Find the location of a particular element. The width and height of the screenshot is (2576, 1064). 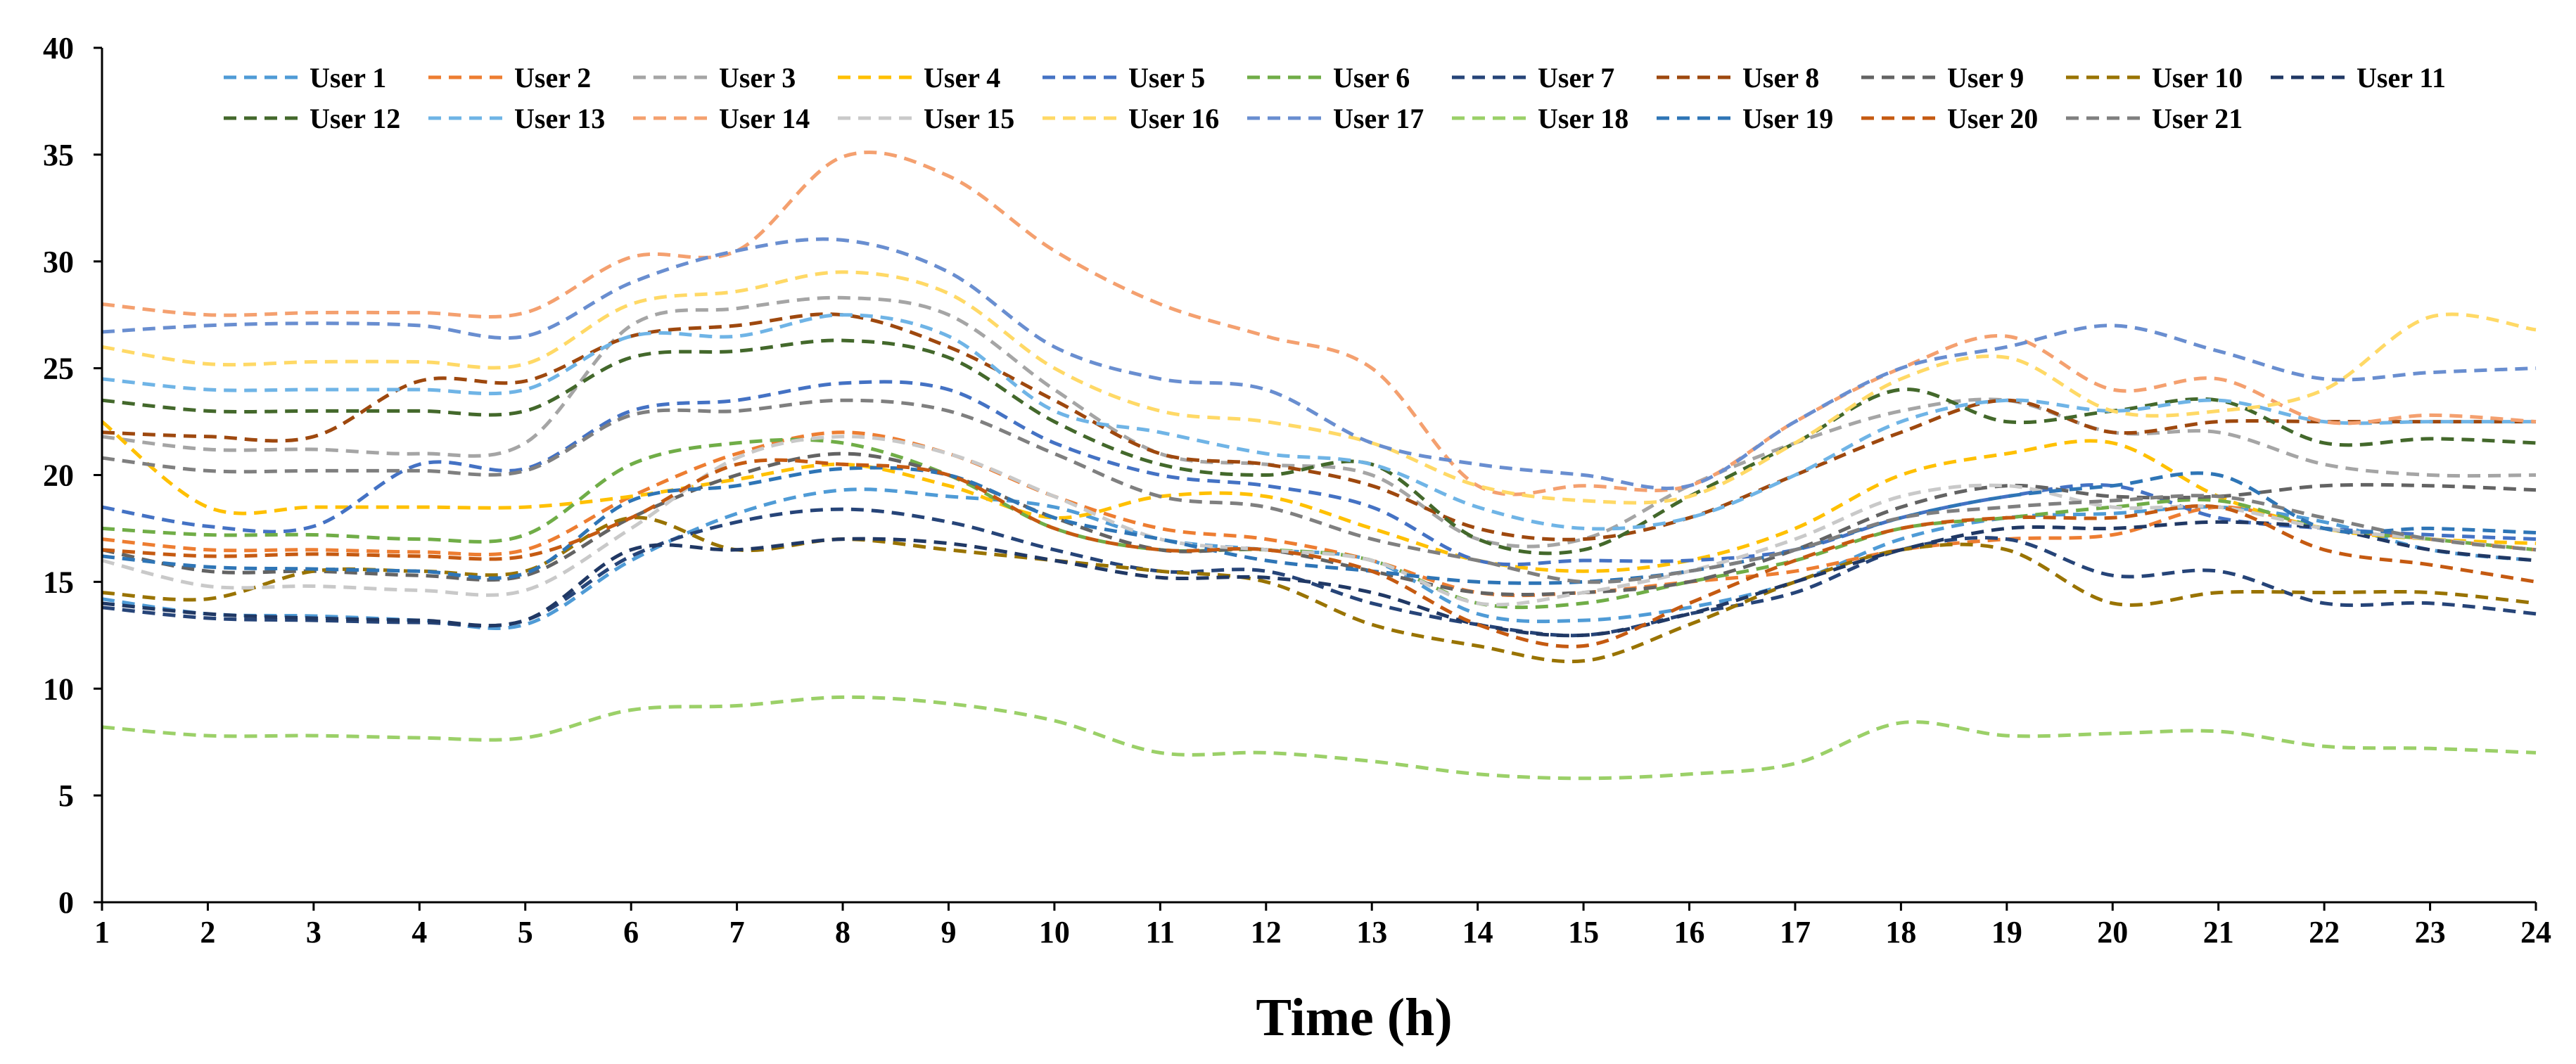

legend-item-user-2: User 2 is located at coordinates (509, 78).